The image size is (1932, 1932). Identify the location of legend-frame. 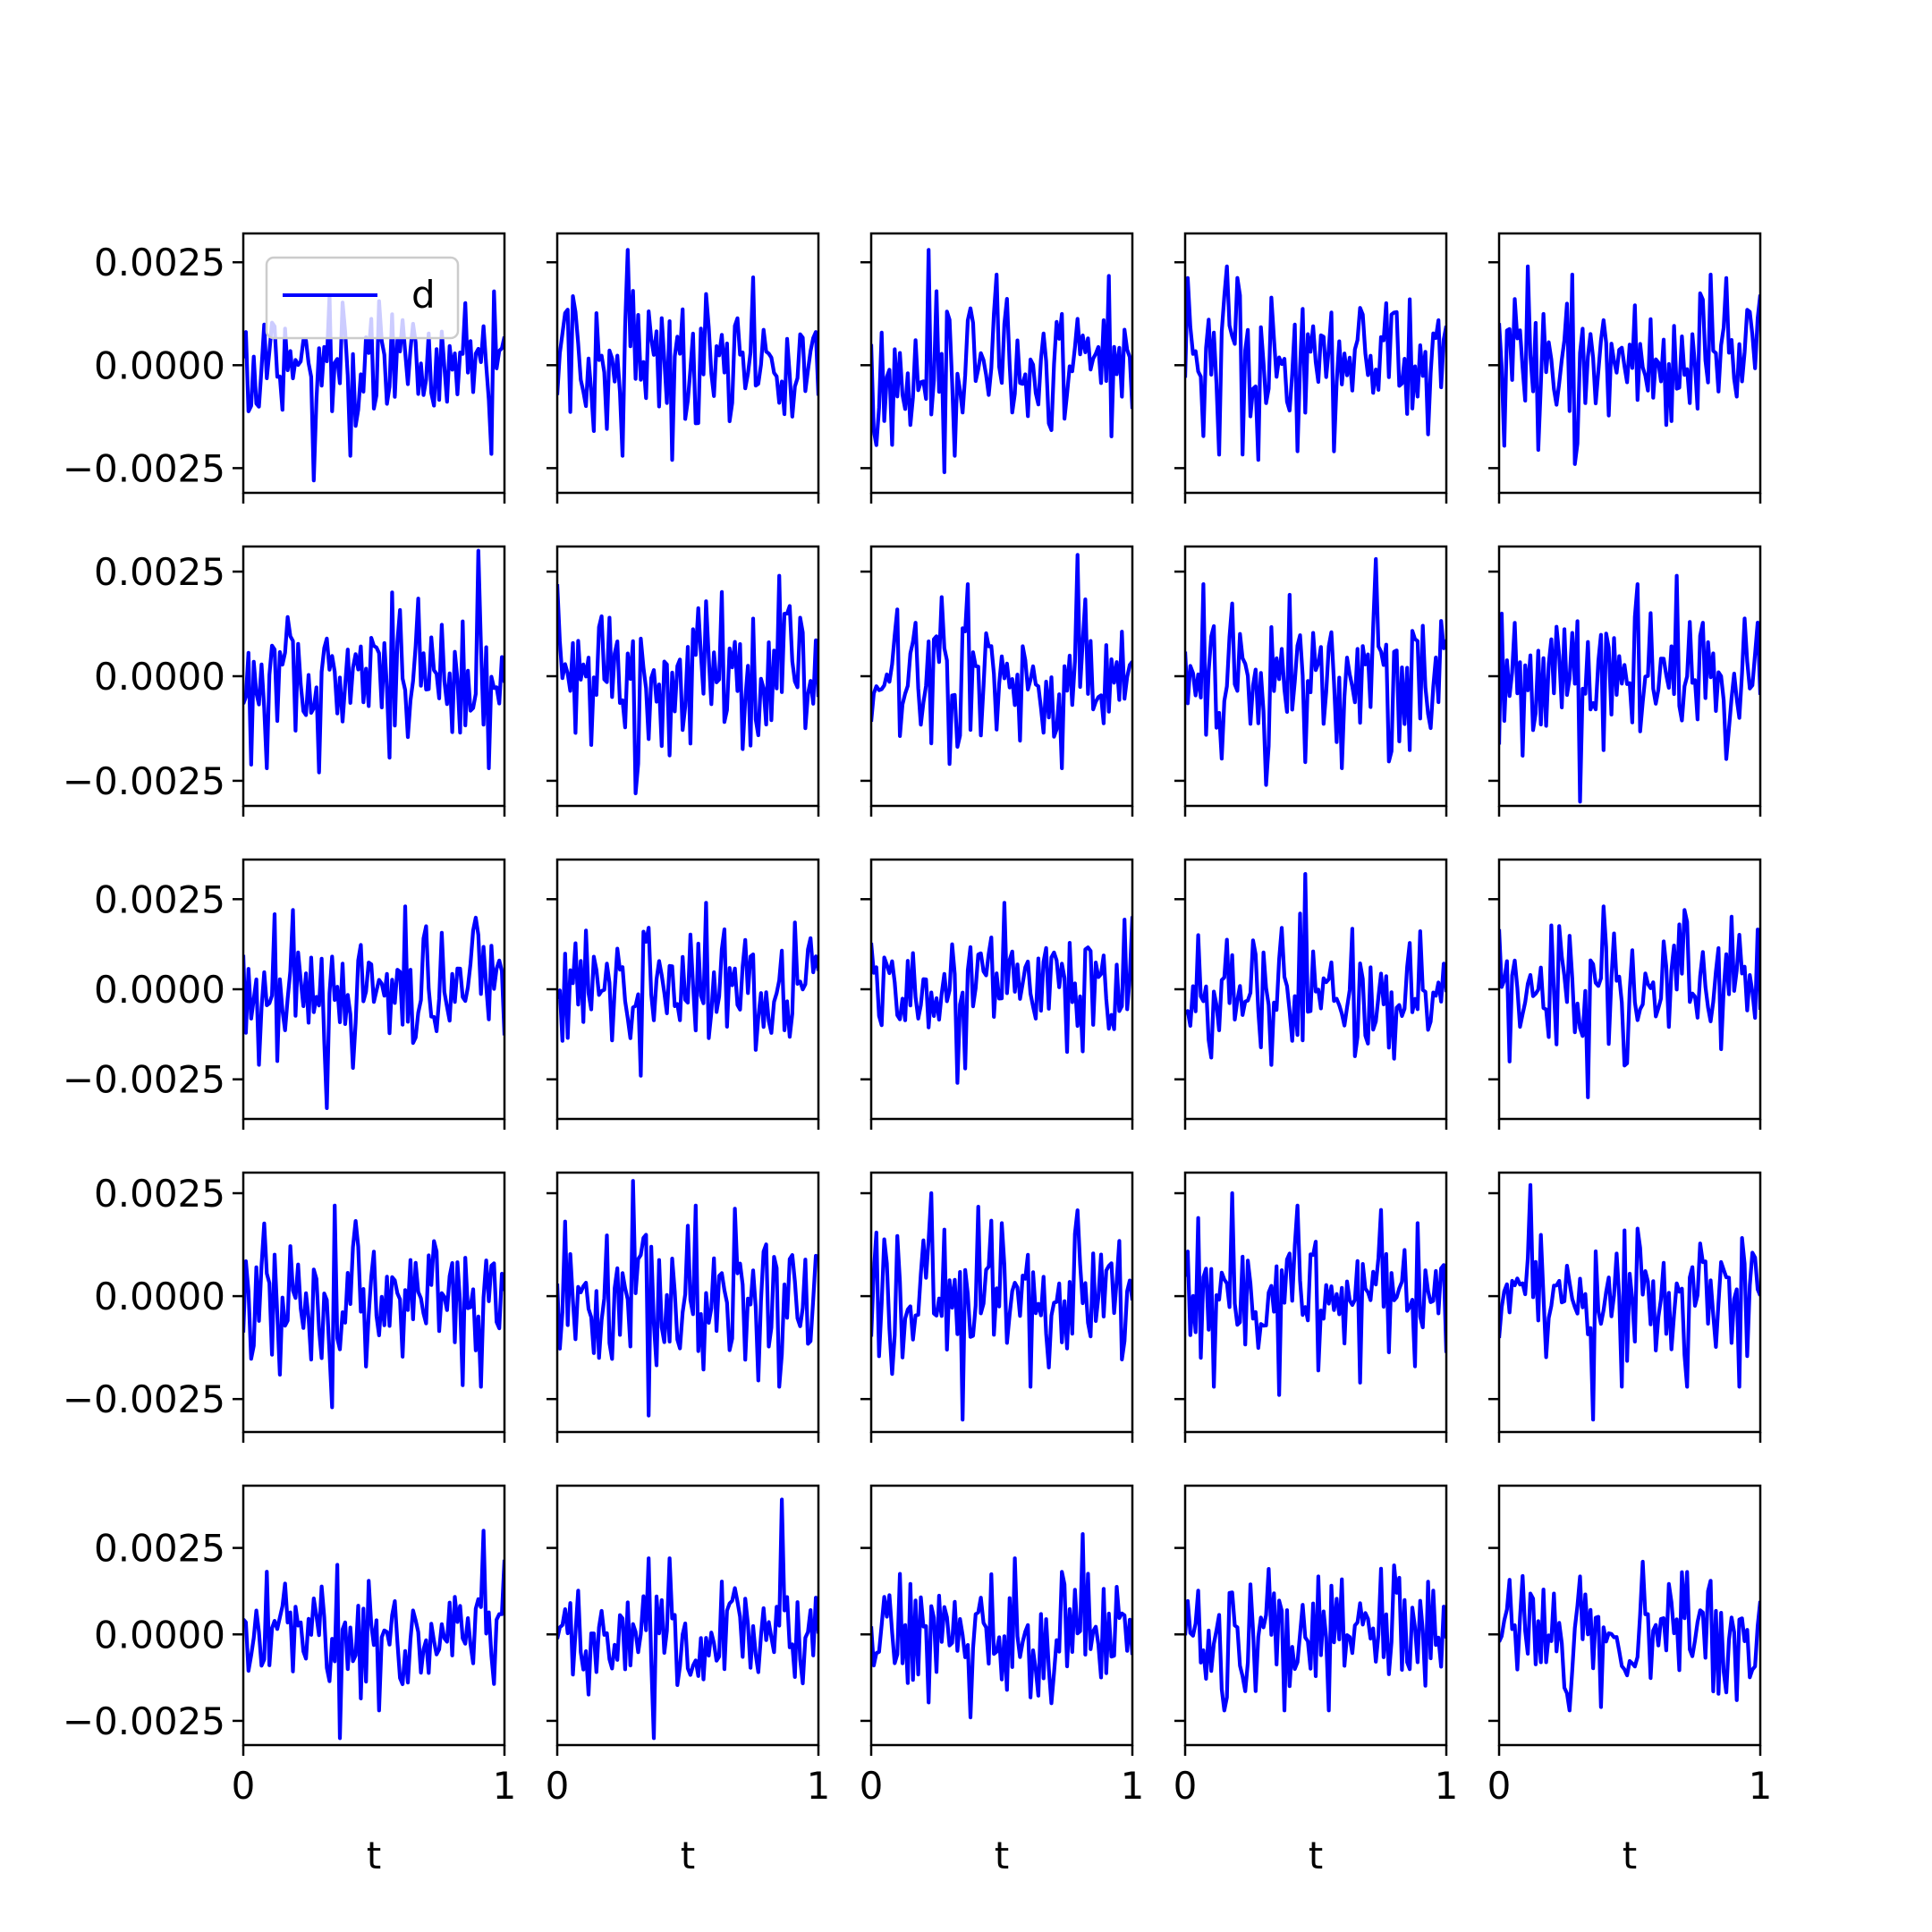
(362, 298).